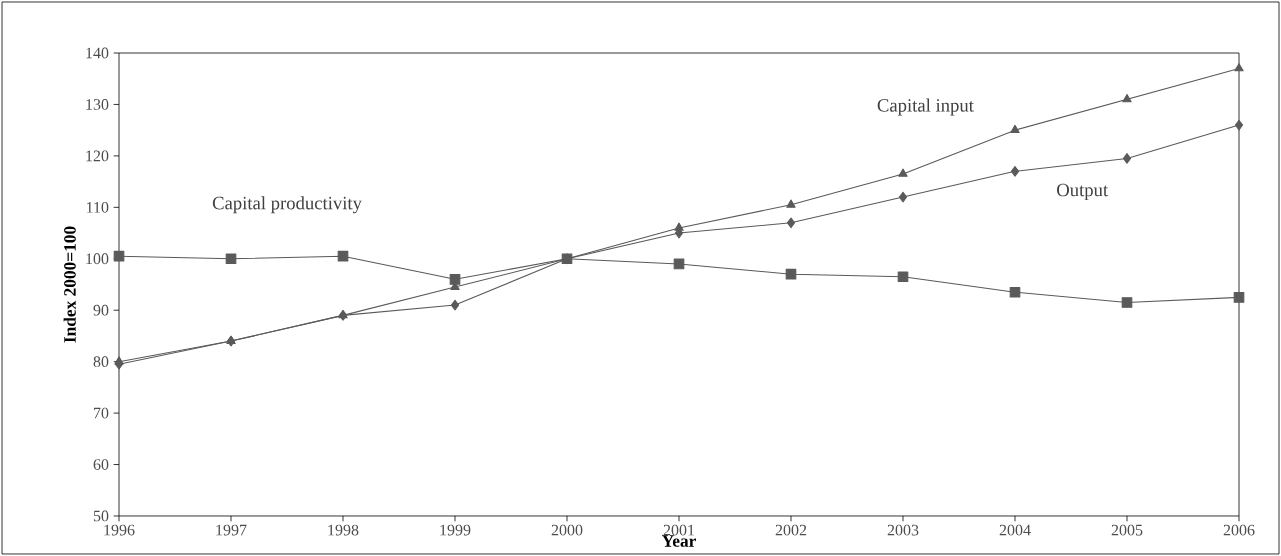  Describe the element at coordinates (679, 541) in the screenshot. I see `x-axis-title: Year` at that location.